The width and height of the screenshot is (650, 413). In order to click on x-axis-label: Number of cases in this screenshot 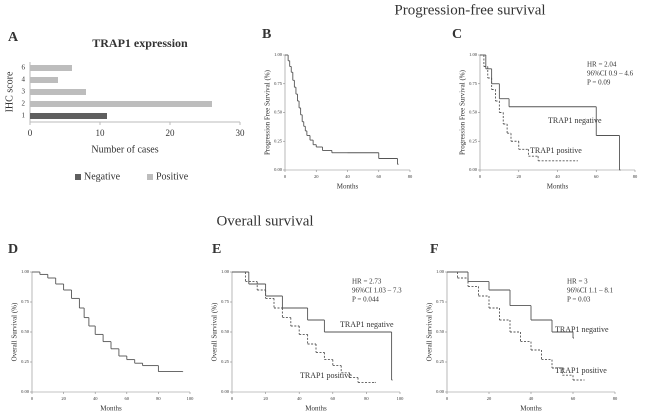, I will do `click(124, 149)`.